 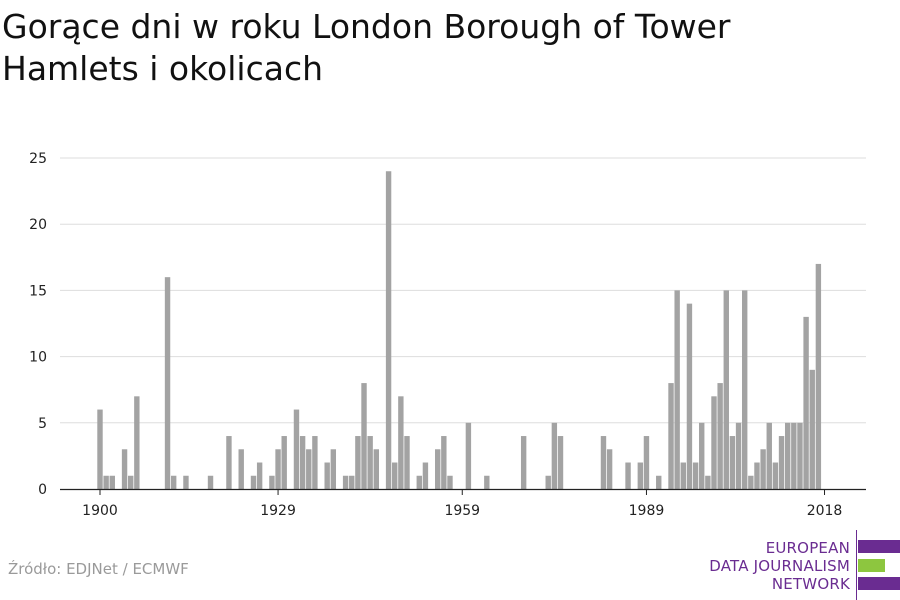 I want to click on bar-1934, so click(x=309, y=469).